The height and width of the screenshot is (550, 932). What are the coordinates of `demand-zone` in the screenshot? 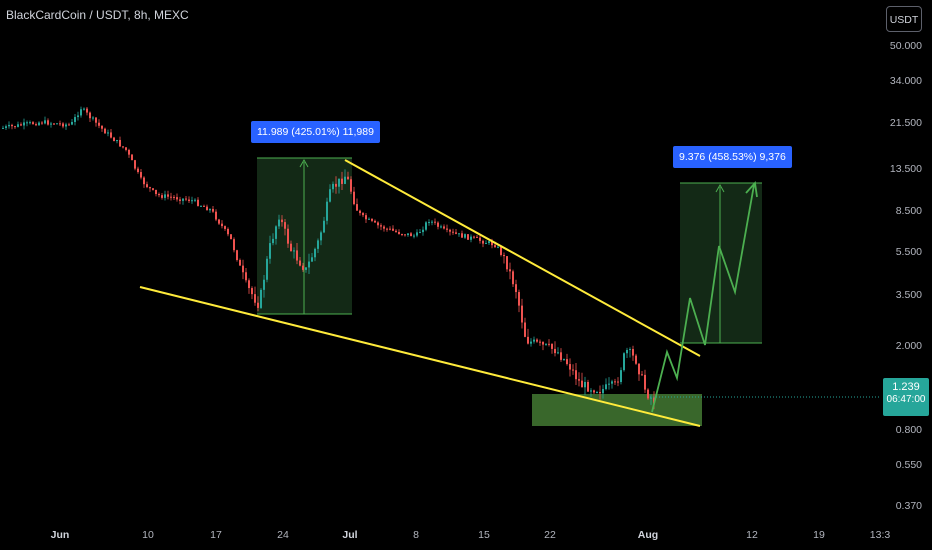 It's located at (617, 410).